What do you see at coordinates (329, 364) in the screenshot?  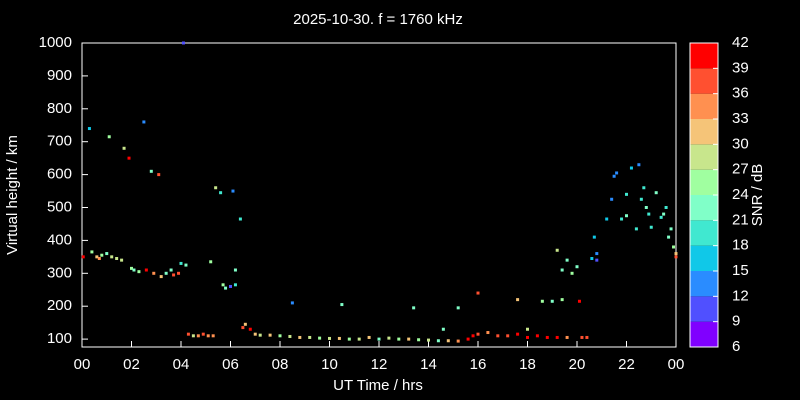 I see `x-tick-label: 10` at bounding box center [329, 364].